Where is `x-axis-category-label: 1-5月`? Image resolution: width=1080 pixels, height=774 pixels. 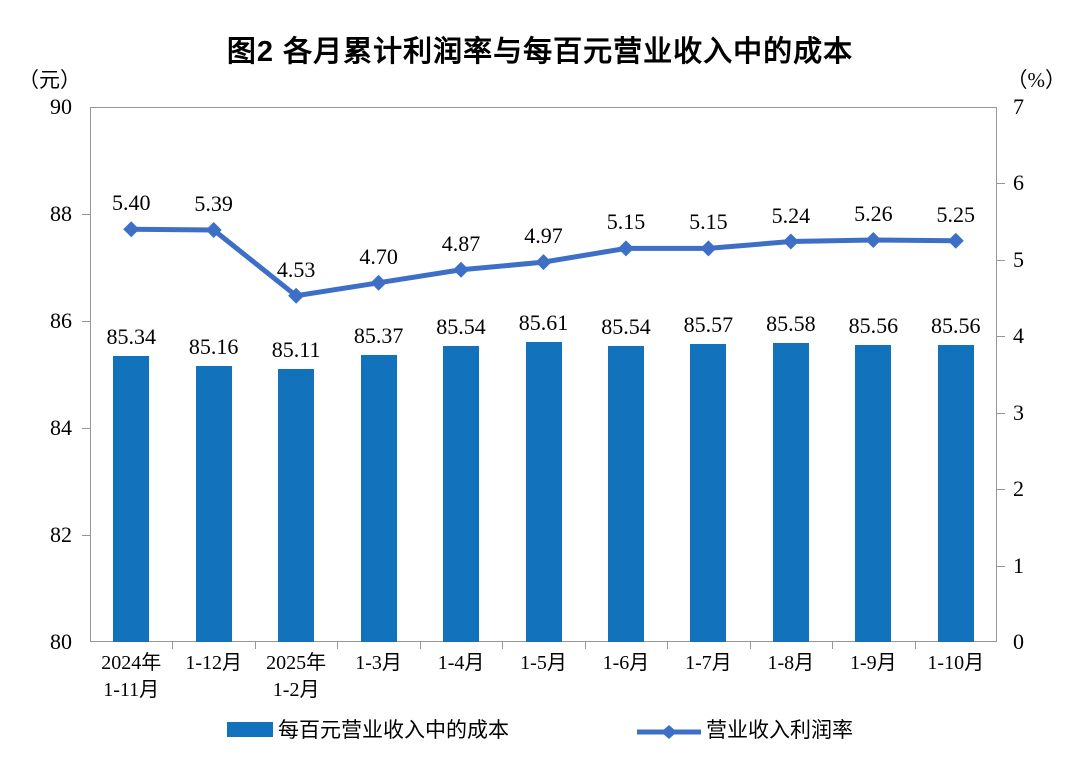 x-axis-category-label: 1-5月 is located at coordinates (544, 663).